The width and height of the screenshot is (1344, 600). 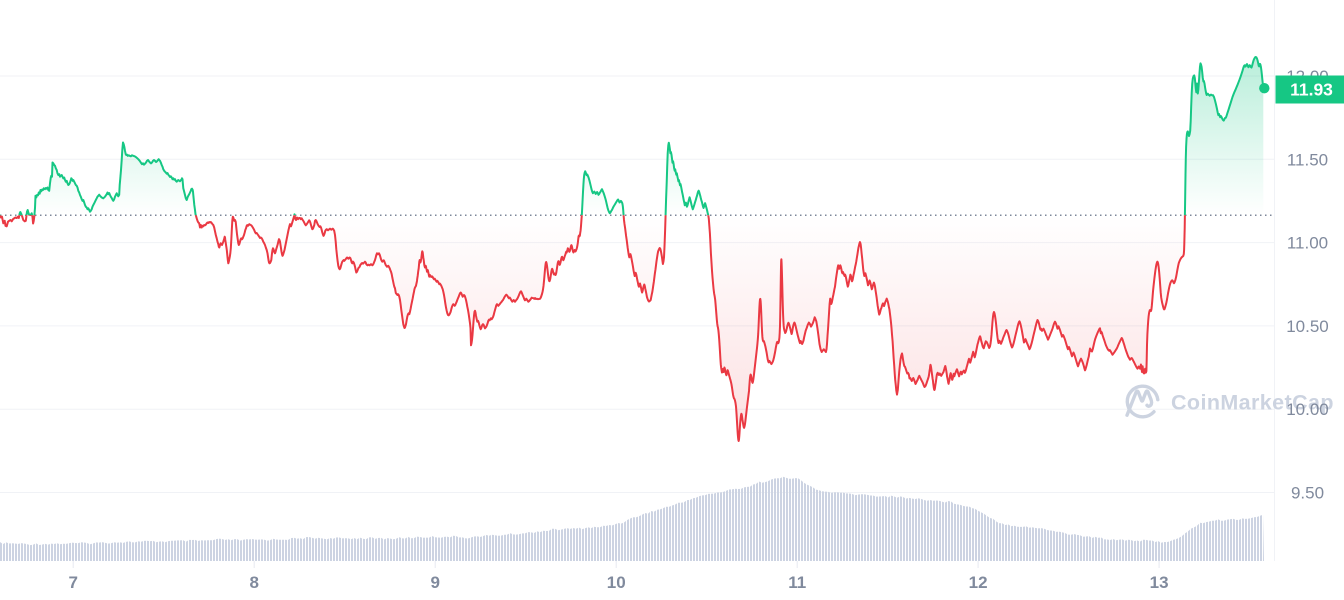 I want to click on svg-text: 9.50, so click(x=1307, y=493).